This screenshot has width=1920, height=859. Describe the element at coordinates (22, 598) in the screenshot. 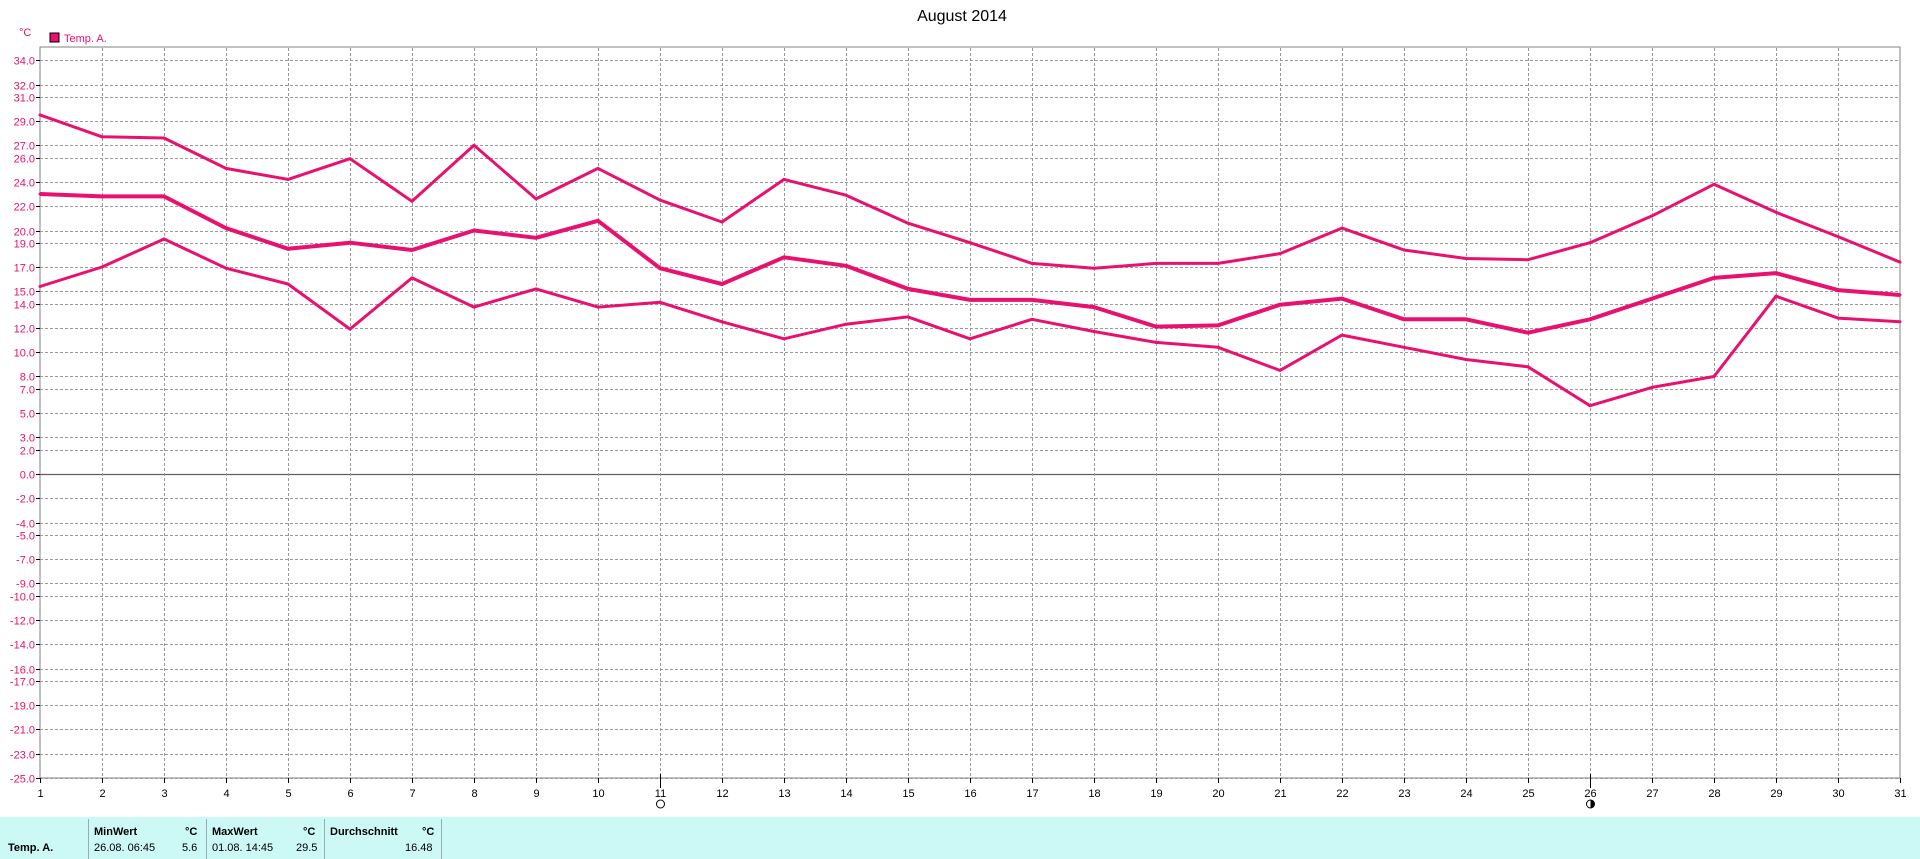

I see `y-tick-label: -10.0` at that location.